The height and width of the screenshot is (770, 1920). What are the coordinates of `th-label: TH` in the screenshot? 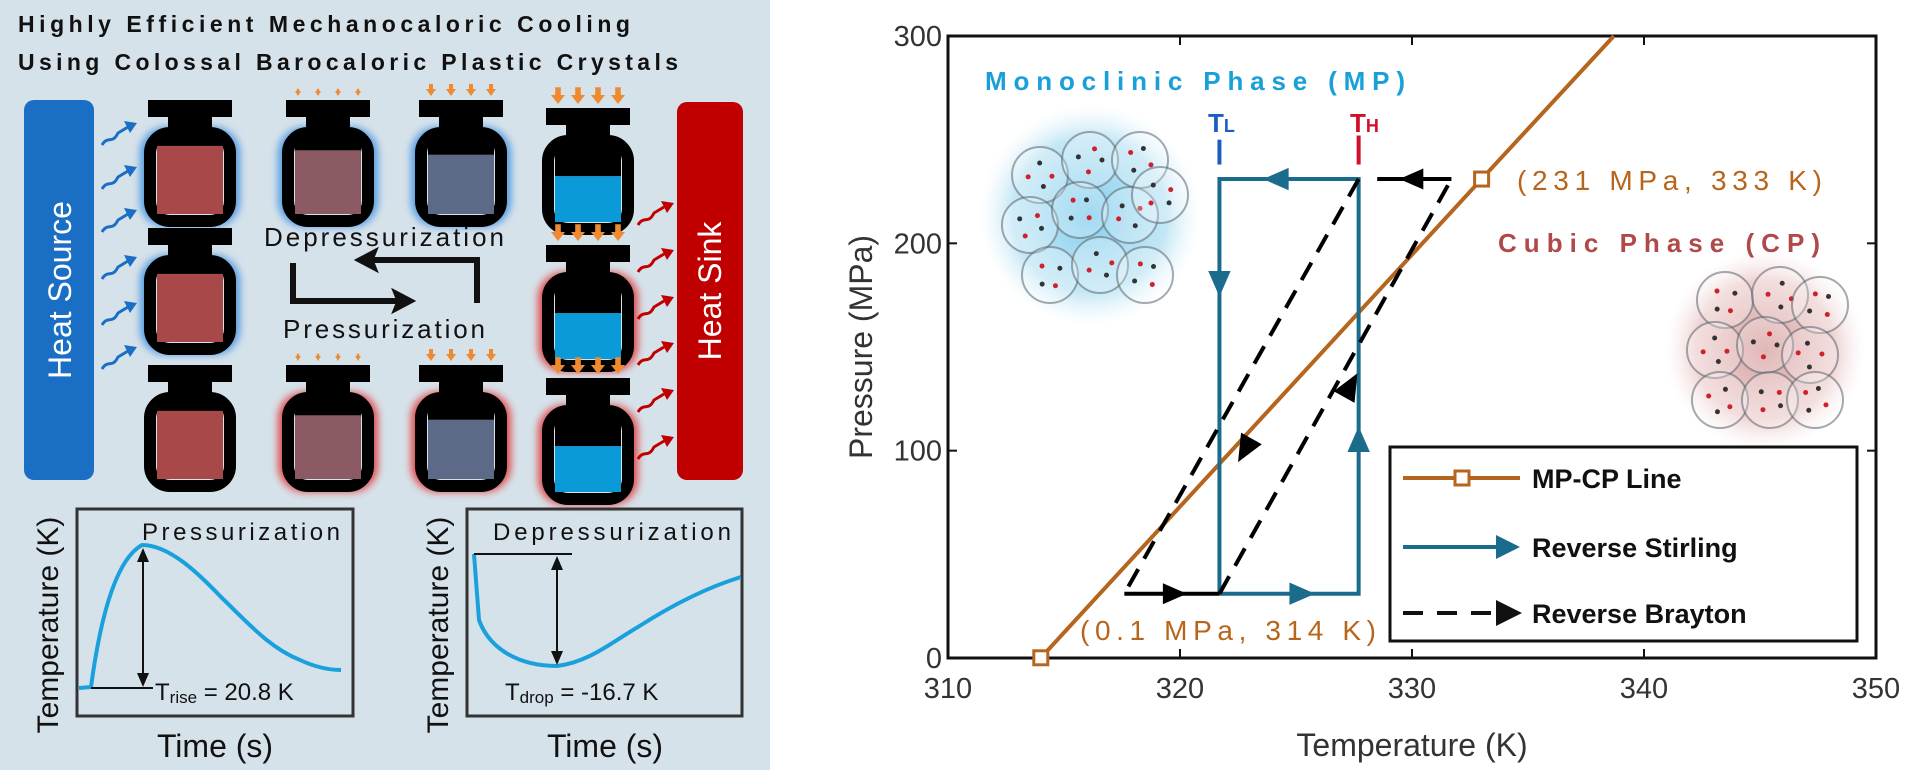 It's located at (1364, 123).